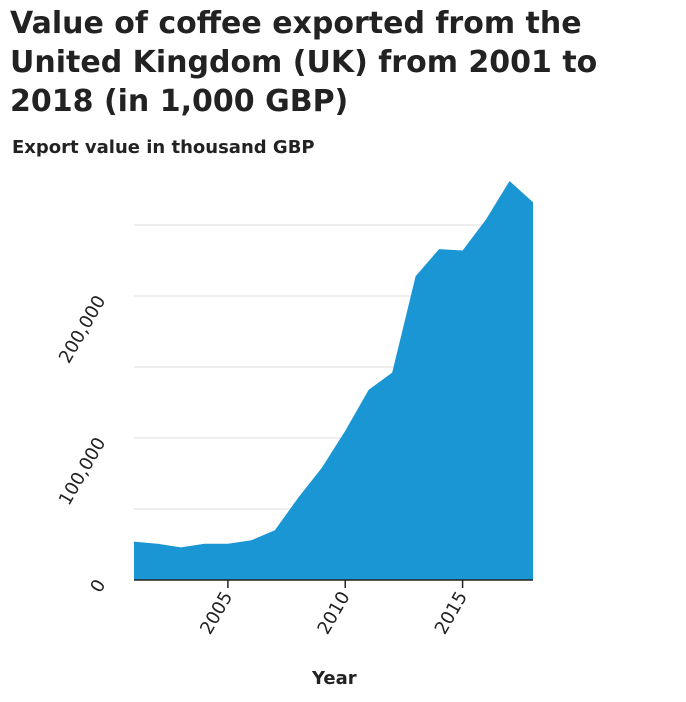 The image size is (686, 702). Describe the element at coordinates (98, 586) in the screenshot. I see `y-tick-label: 0` at that location.